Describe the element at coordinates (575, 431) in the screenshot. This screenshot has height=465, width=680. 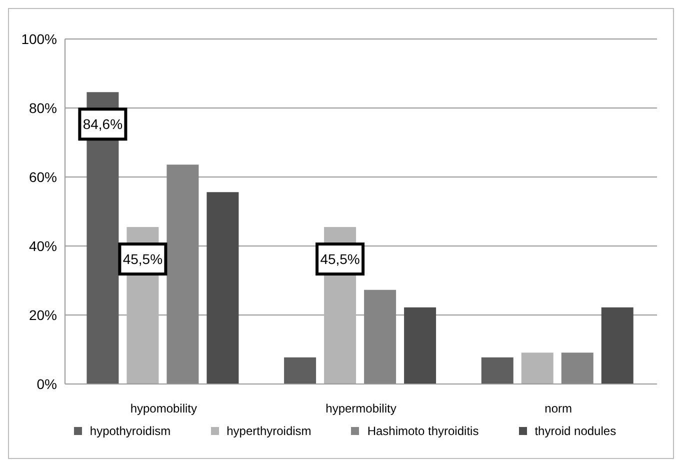
I see `legend-label: thyroid nodules` at that location.